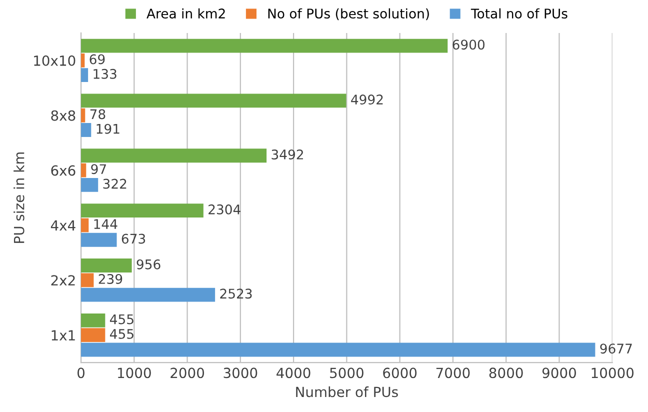  I want to click on x-tick-label: 3000, so click(241, 373).